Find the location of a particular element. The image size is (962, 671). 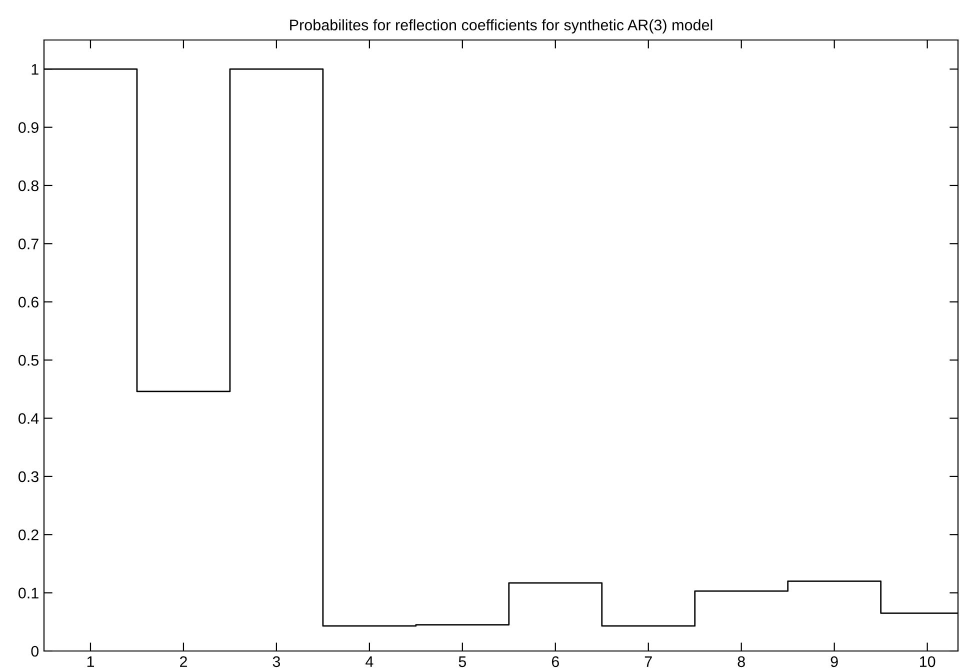

y-tick-label: 0 is located at coordinates (35, 651).